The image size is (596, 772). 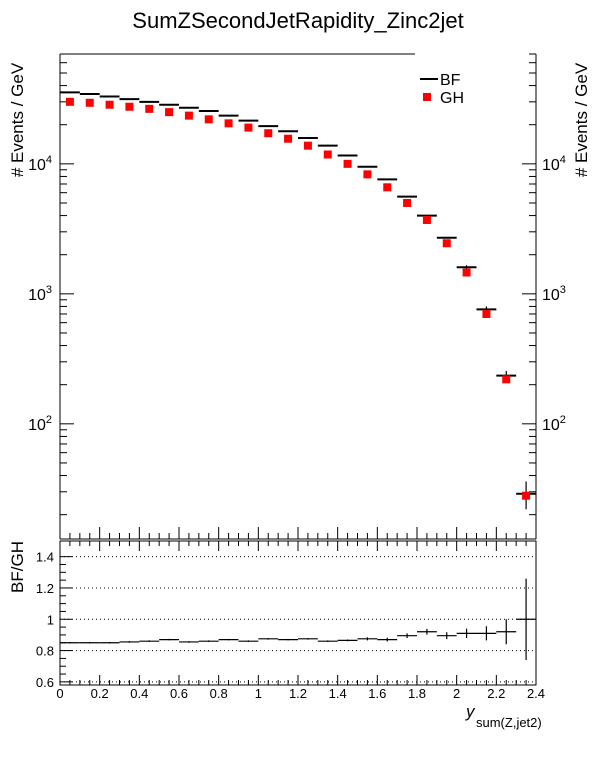 What do you see at coordinates (258, 693) in the screenshot?
I see `x-tick-label: 1` at bounding box center [258, 693].